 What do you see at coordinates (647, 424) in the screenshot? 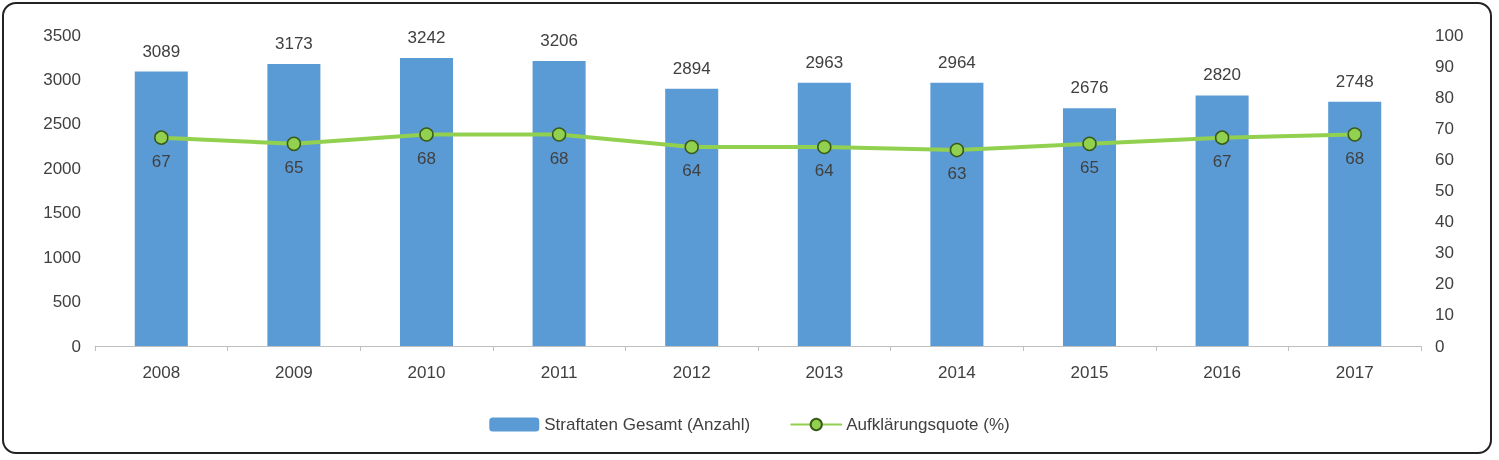
I see `legend-label: Straftaten Gesamt (Anzahl)` at bounding box center [647, 424].